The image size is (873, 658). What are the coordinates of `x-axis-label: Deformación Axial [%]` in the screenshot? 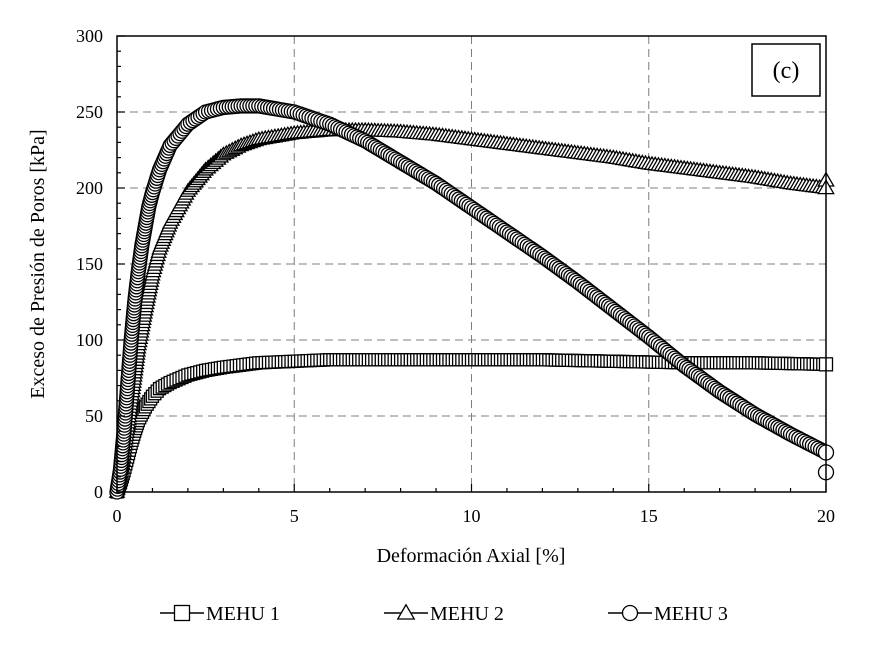 It's located at (471, 556).